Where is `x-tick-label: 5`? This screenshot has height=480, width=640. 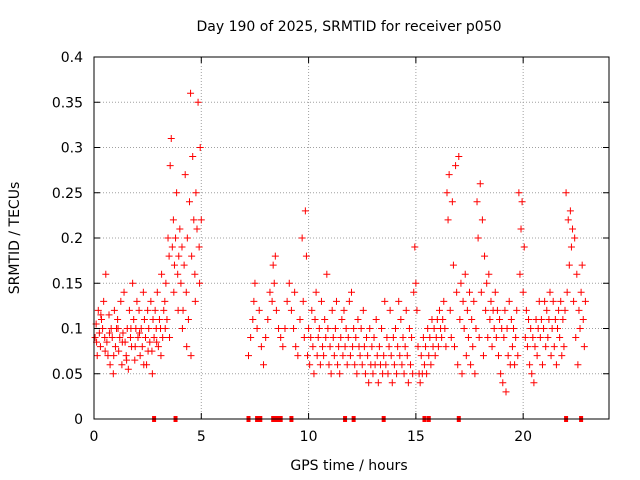 x-tick-label: 5 is located at coordinates (201, 437).